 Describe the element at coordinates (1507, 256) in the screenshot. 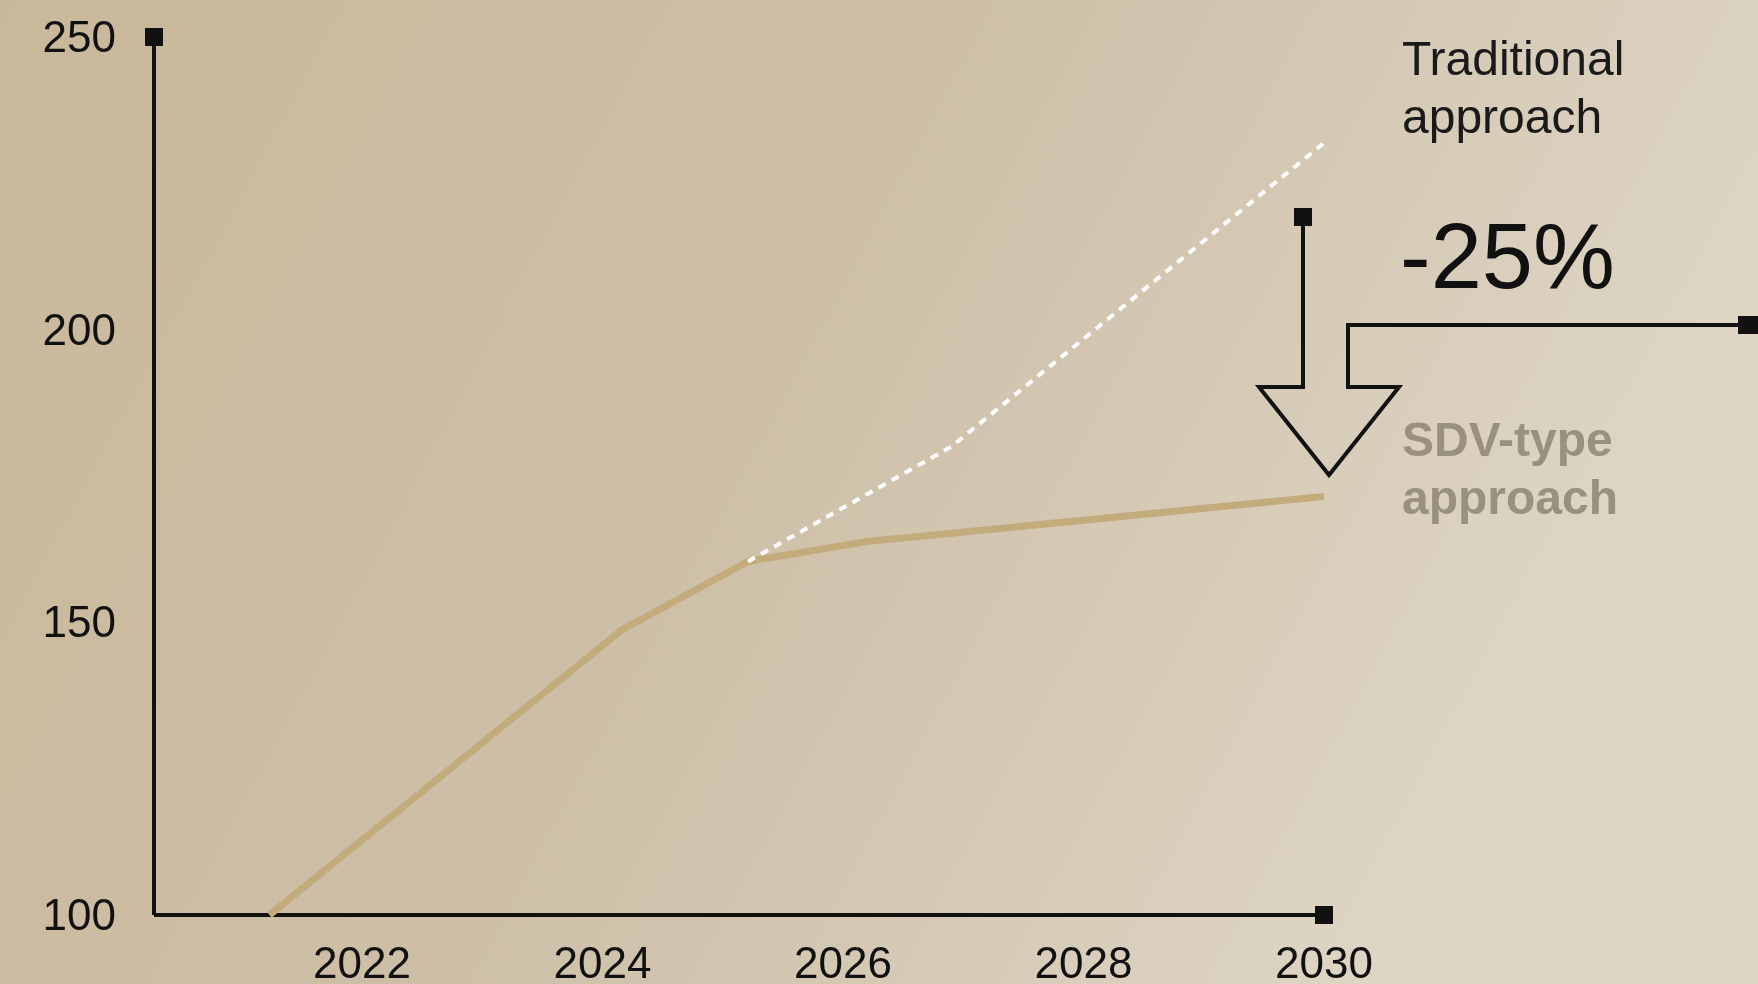

I see `text: -25%` at that location.